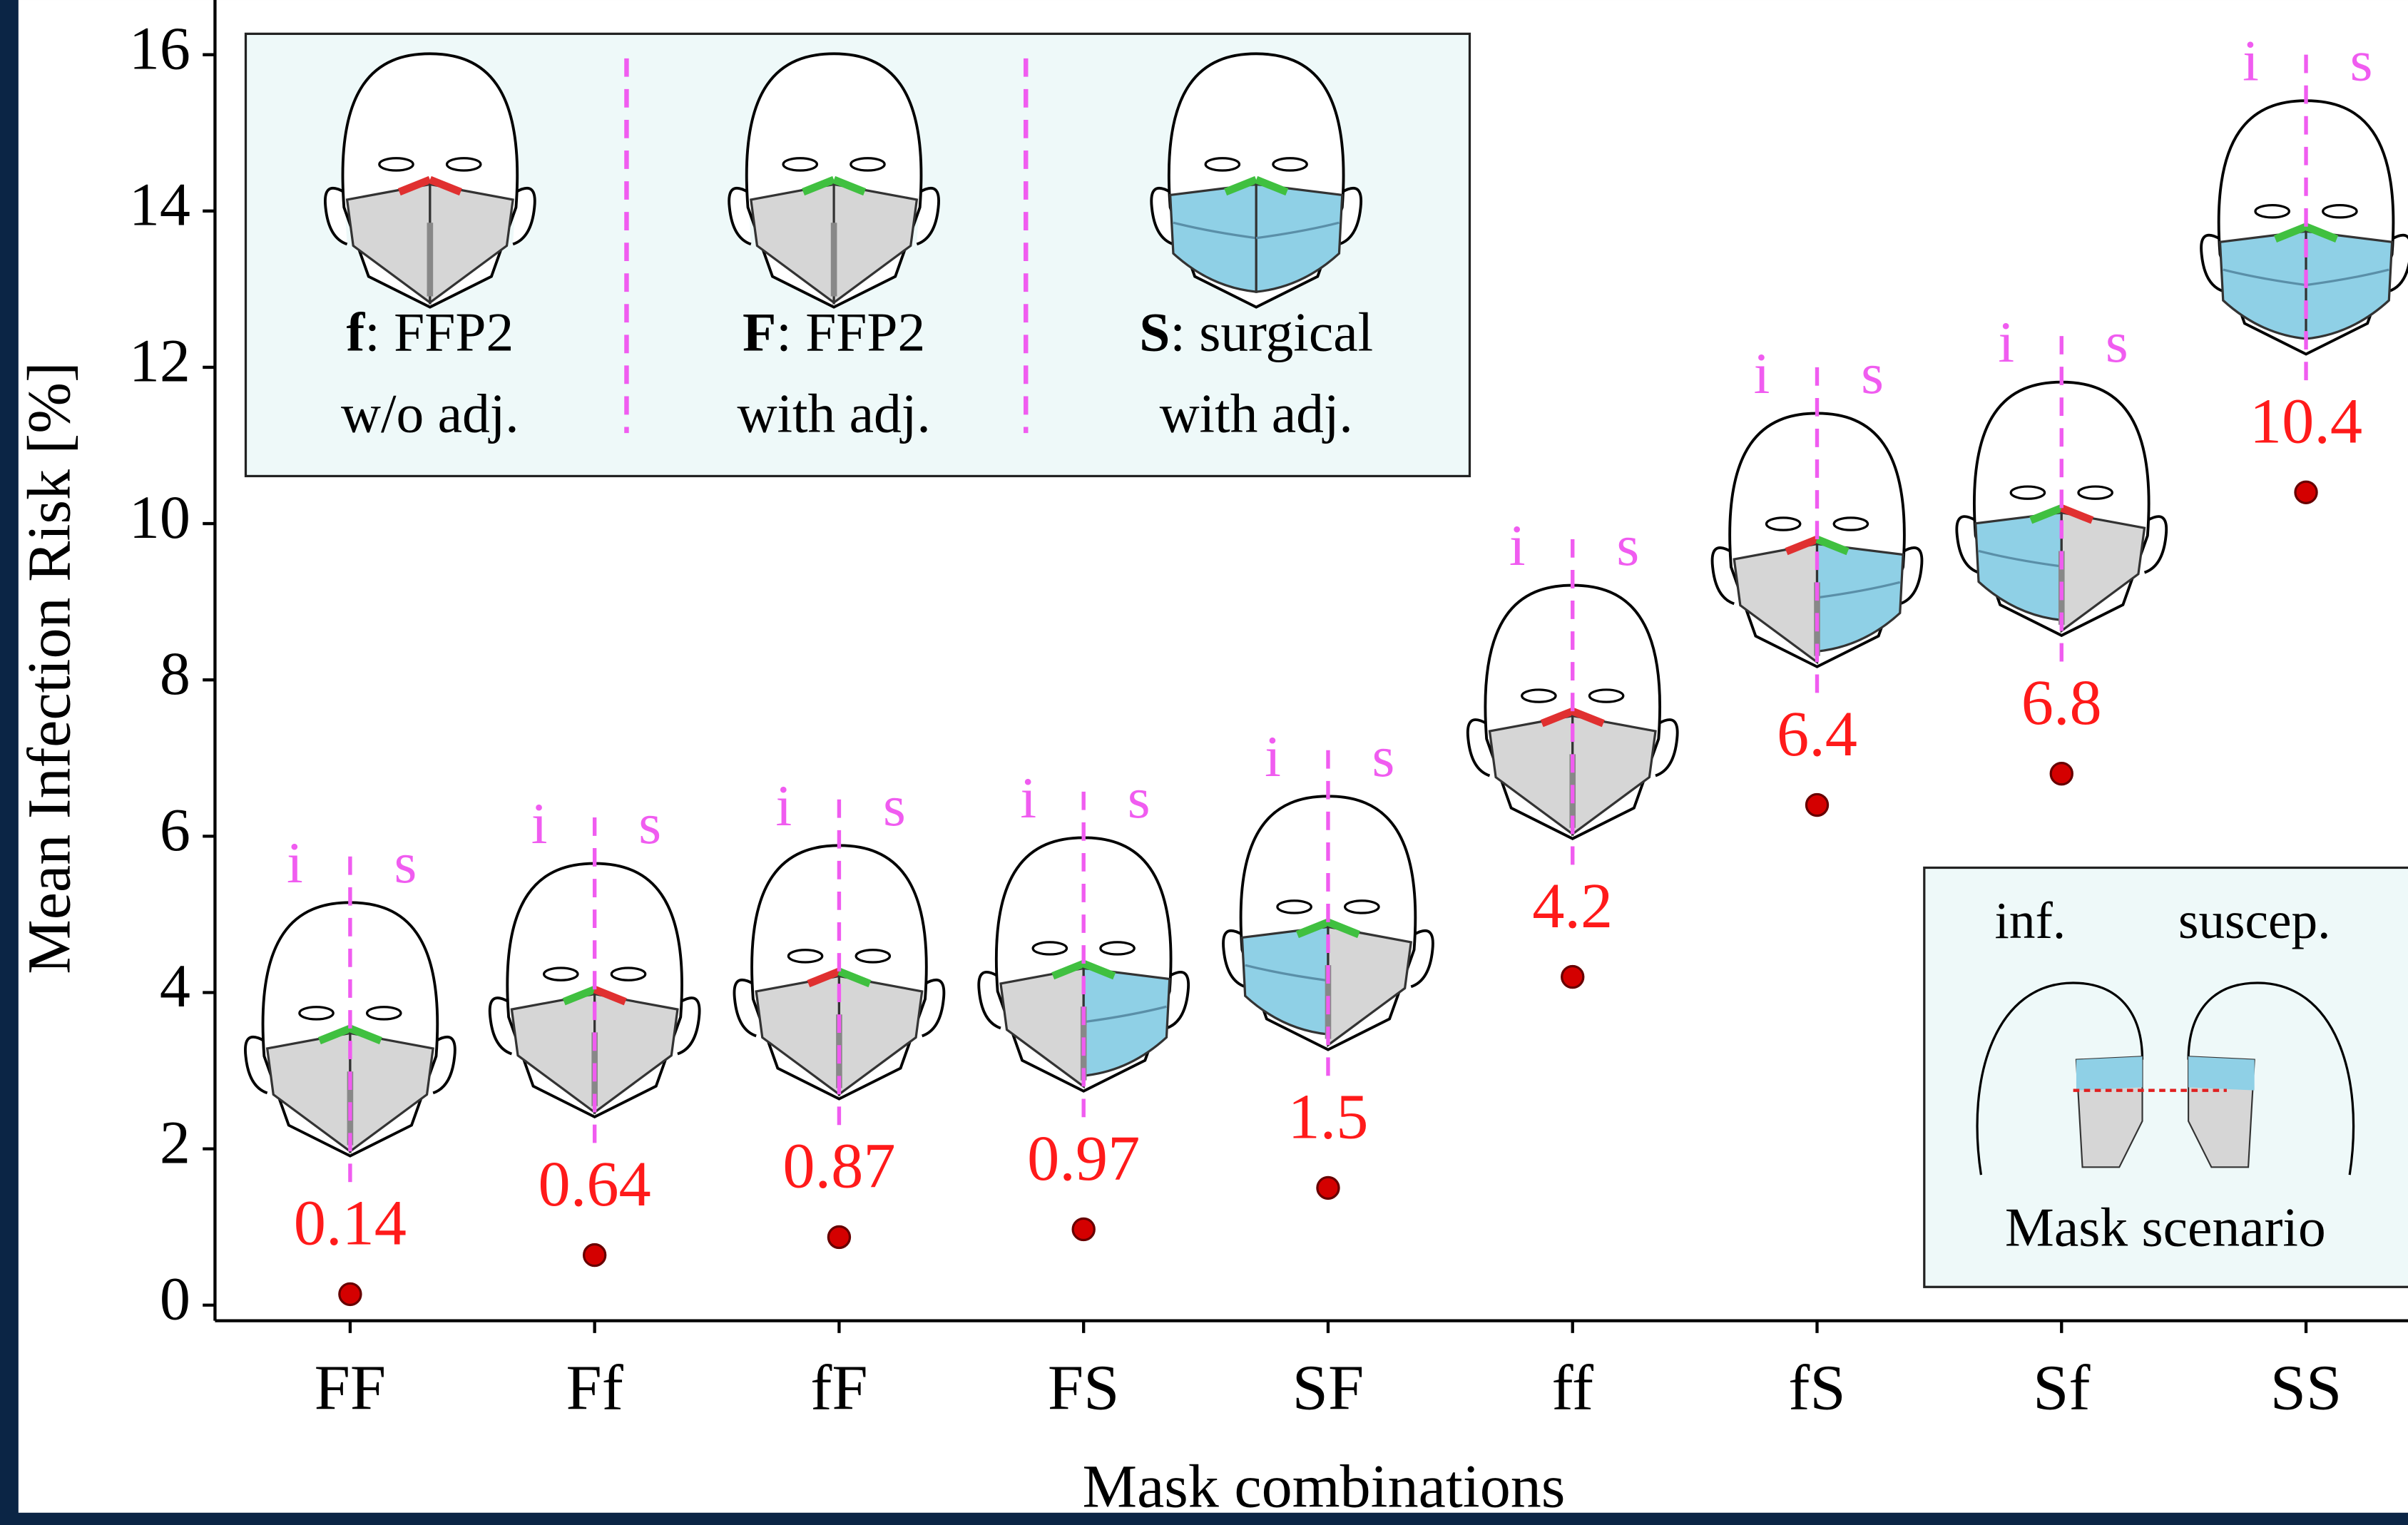  Describe the element at coordinates (595, 1184) in the screenshot. I see `value-label: 0.64` at that location.